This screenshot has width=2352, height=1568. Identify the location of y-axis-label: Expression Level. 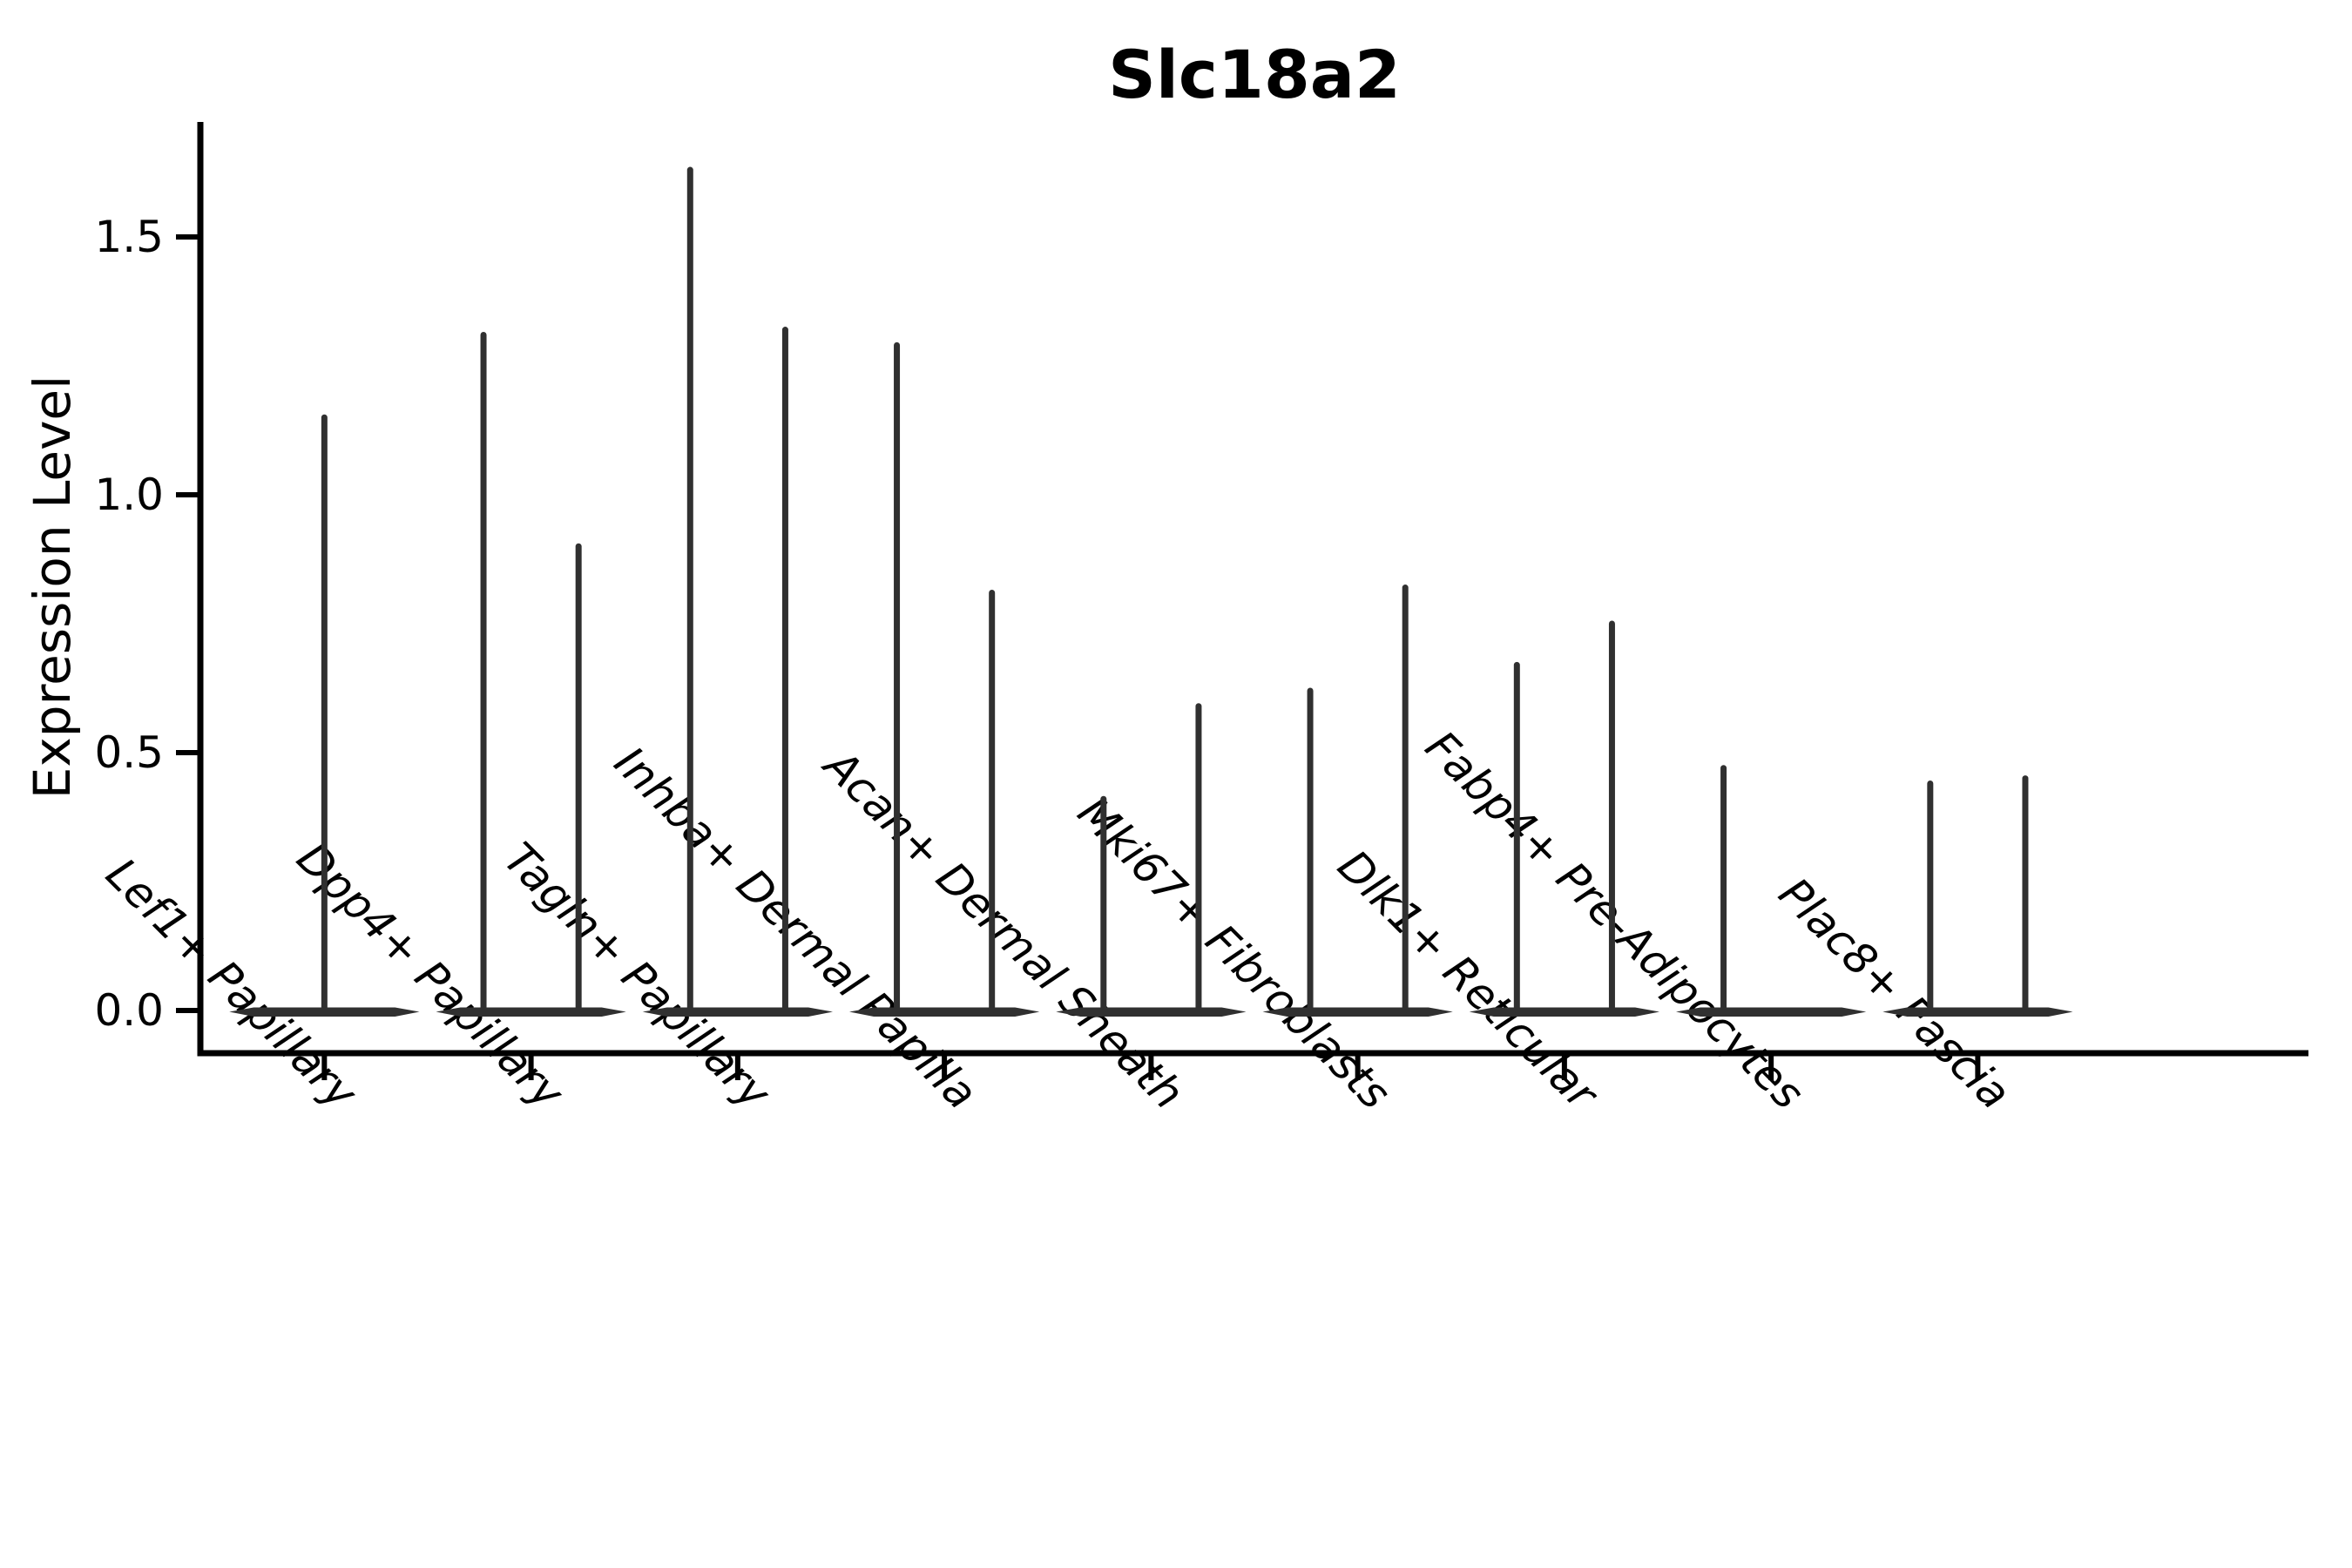
(52, 587).